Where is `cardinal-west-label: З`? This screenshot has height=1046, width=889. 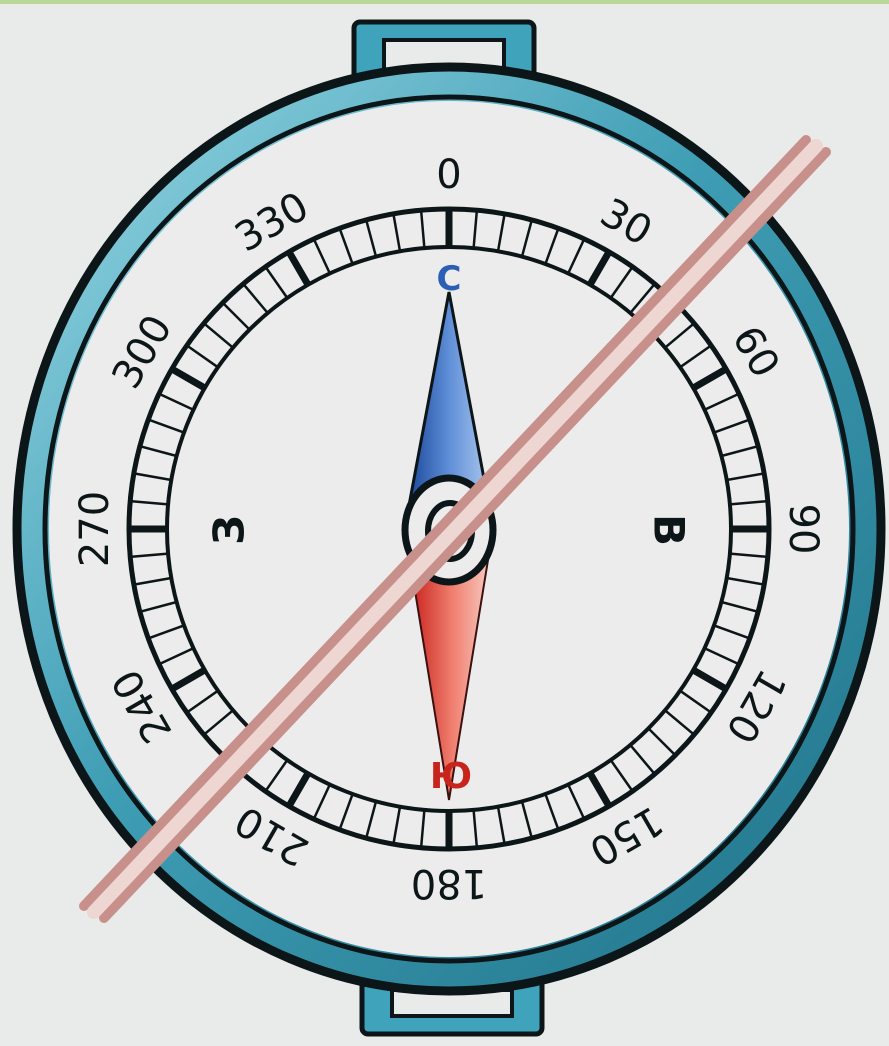
cardinal-west-label: З is located at coordinates (229, 530).